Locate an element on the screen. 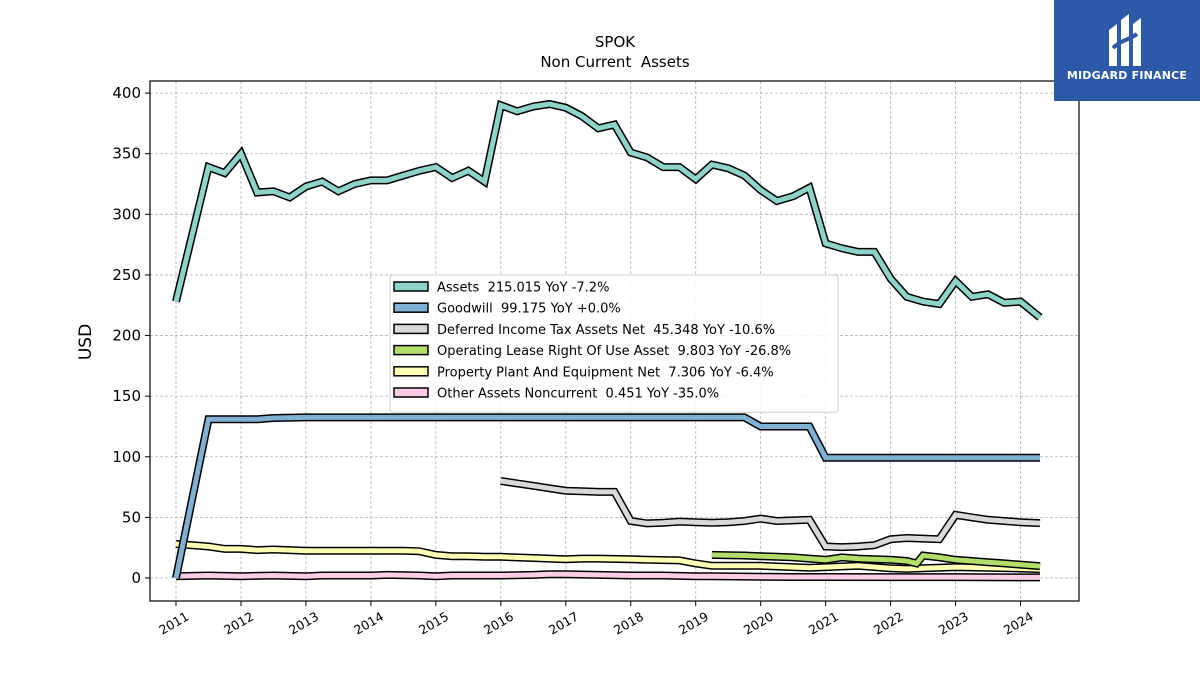  series-operating-lease-right-of-use-asset is located at coordinates (876, 560).